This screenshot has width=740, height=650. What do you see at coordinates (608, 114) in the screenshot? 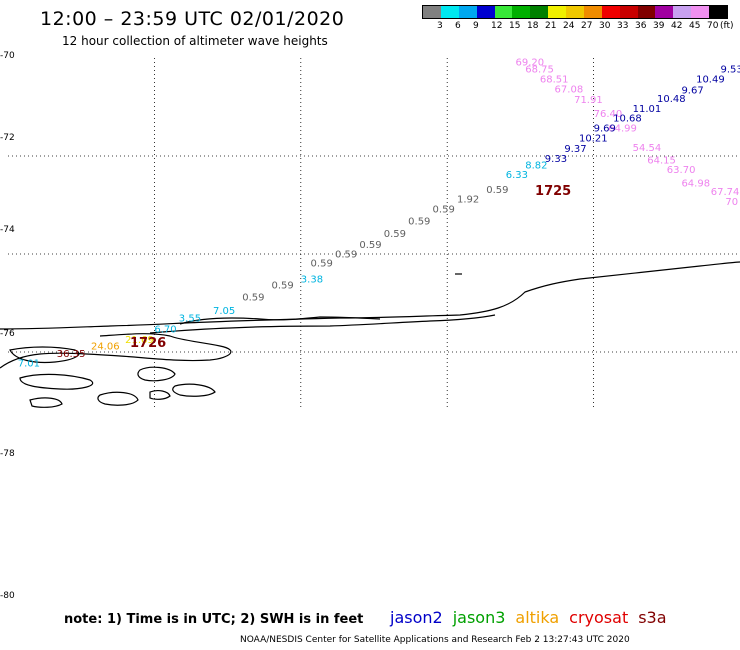
I see `wave-height-label: 76.40` at bounding box center [608, 114].